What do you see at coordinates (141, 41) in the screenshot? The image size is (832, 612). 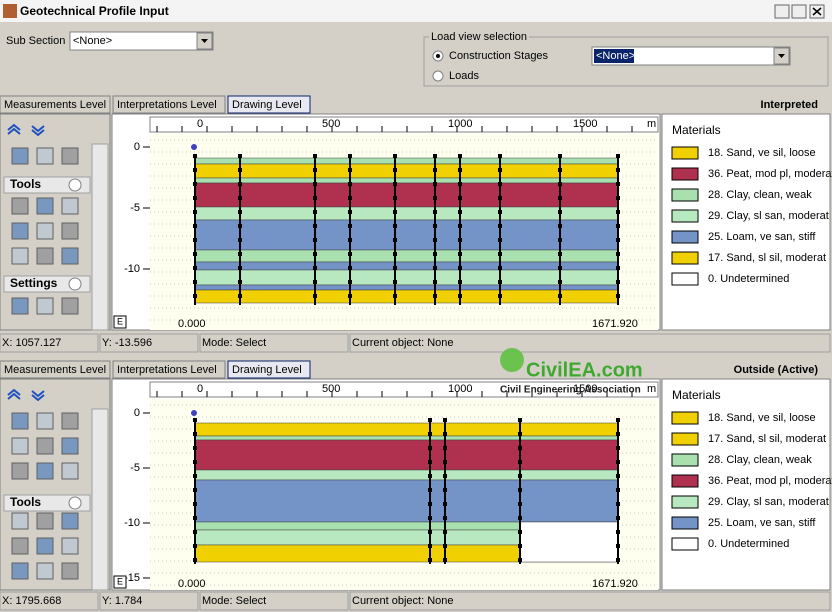 I see `sub-section-select` at bounding box center [141, 41].